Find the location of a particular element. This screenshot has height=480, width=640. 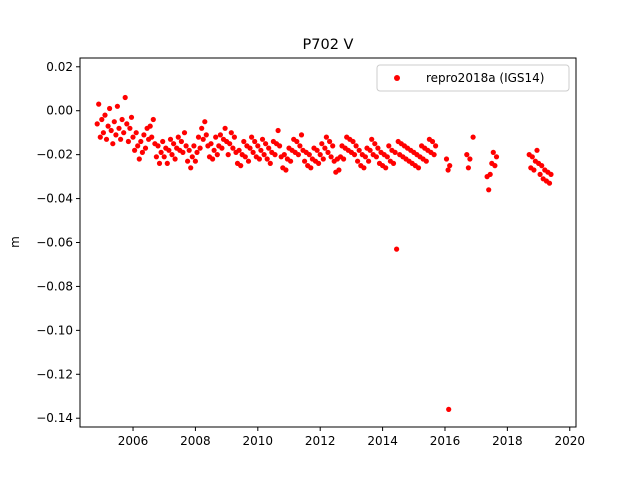

y-tick-label: −0.14 is located at coordinates (54, 418).